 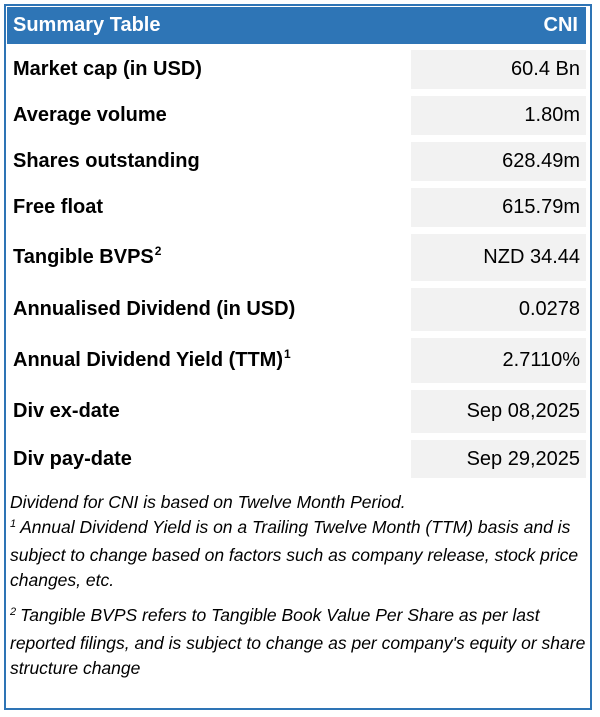 What do you see at coordinates (208, 411) in the screenshot?
I see `row-label: Div ex-date` at bounding box center [208, 411].